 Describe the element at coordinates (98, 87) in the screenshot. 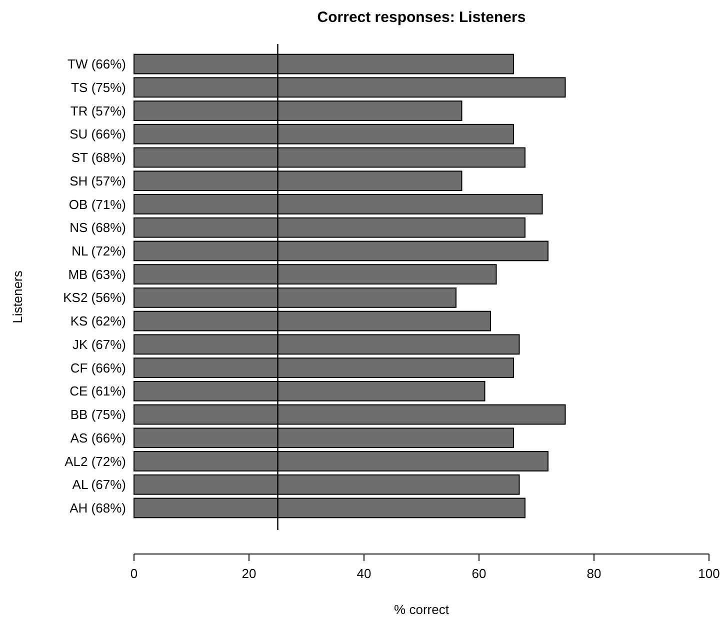

I see `y-tick-label: TS (75%)` at that location.